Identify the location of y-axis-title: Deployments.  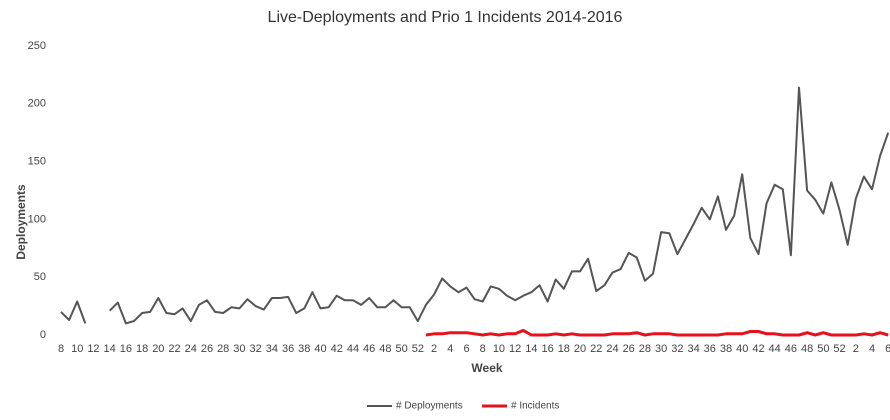
(21, 222).